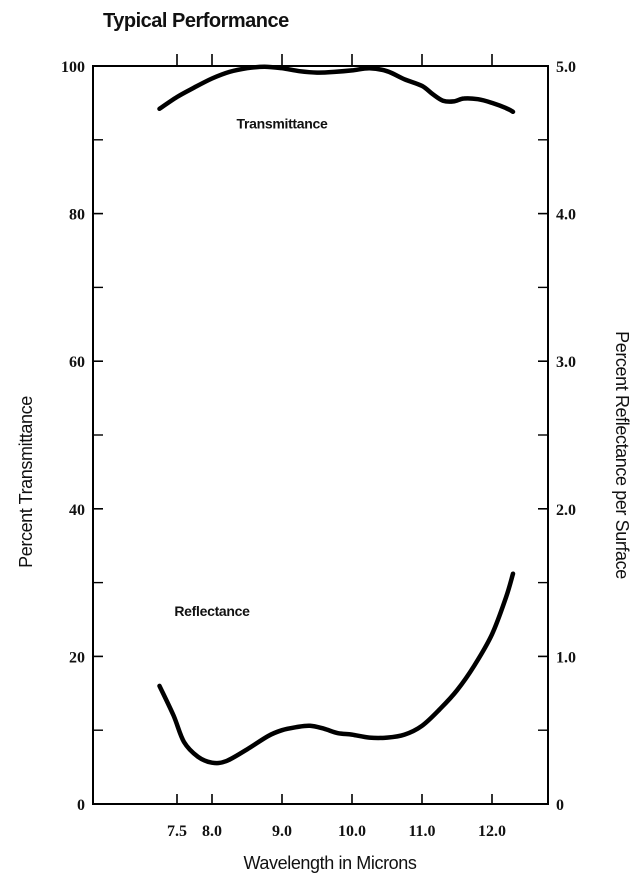 The image size is (635, 886). Describe the element at coordinates (282, 124) in the screenshot. I see `annotation-transmittance: Transmittance` at that location.